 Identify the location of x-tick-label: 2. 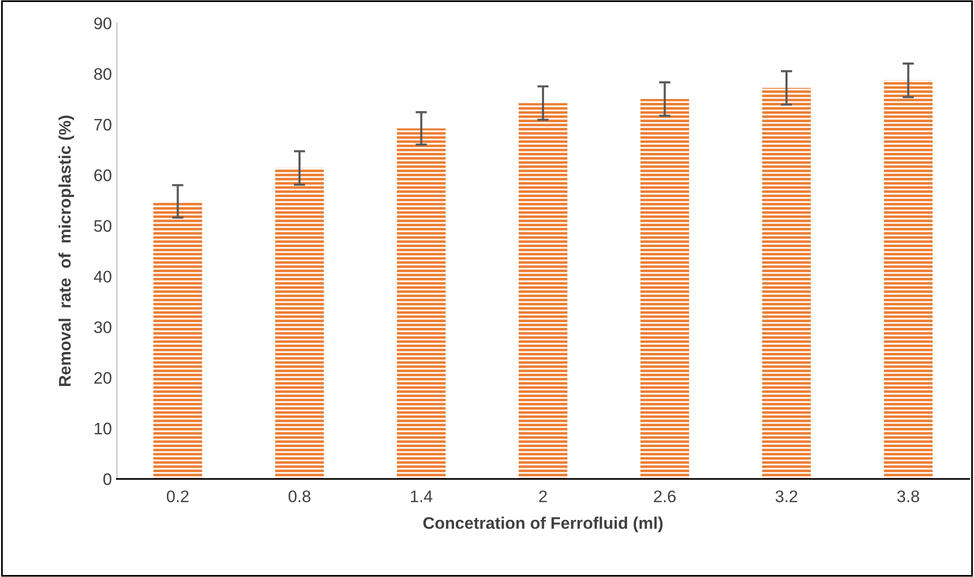
(543, 496).